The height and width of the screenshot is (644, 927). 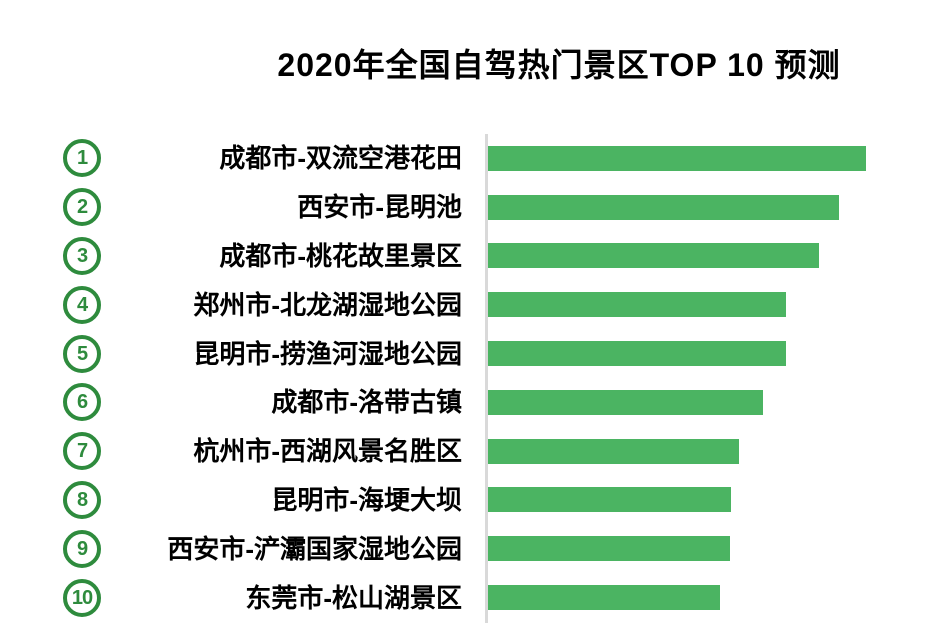 I want to click on rank-number: 9, so click(x=82, y=548).